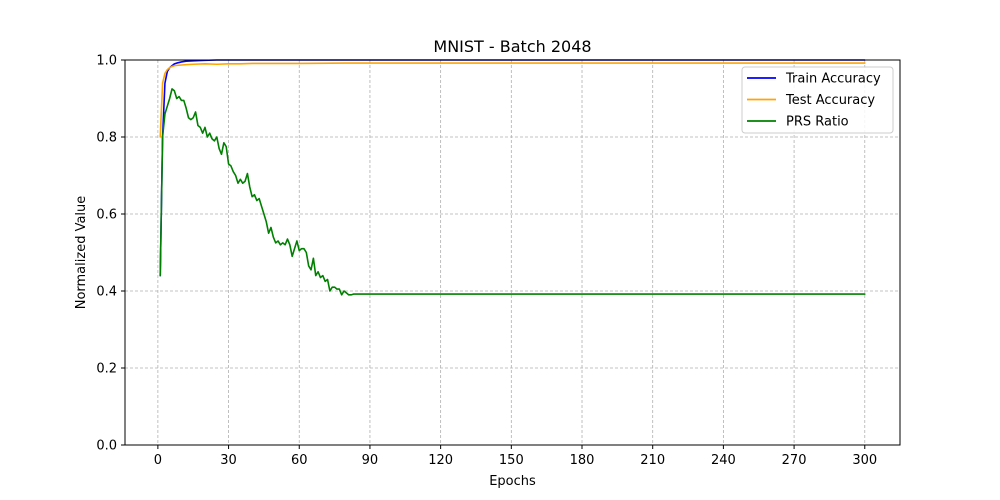 The image size is (1000, 500). What do you see at coordinates (723, 460) in the screenshot?
I see `x-tick-label: 240` at bounding box center [723, 460].